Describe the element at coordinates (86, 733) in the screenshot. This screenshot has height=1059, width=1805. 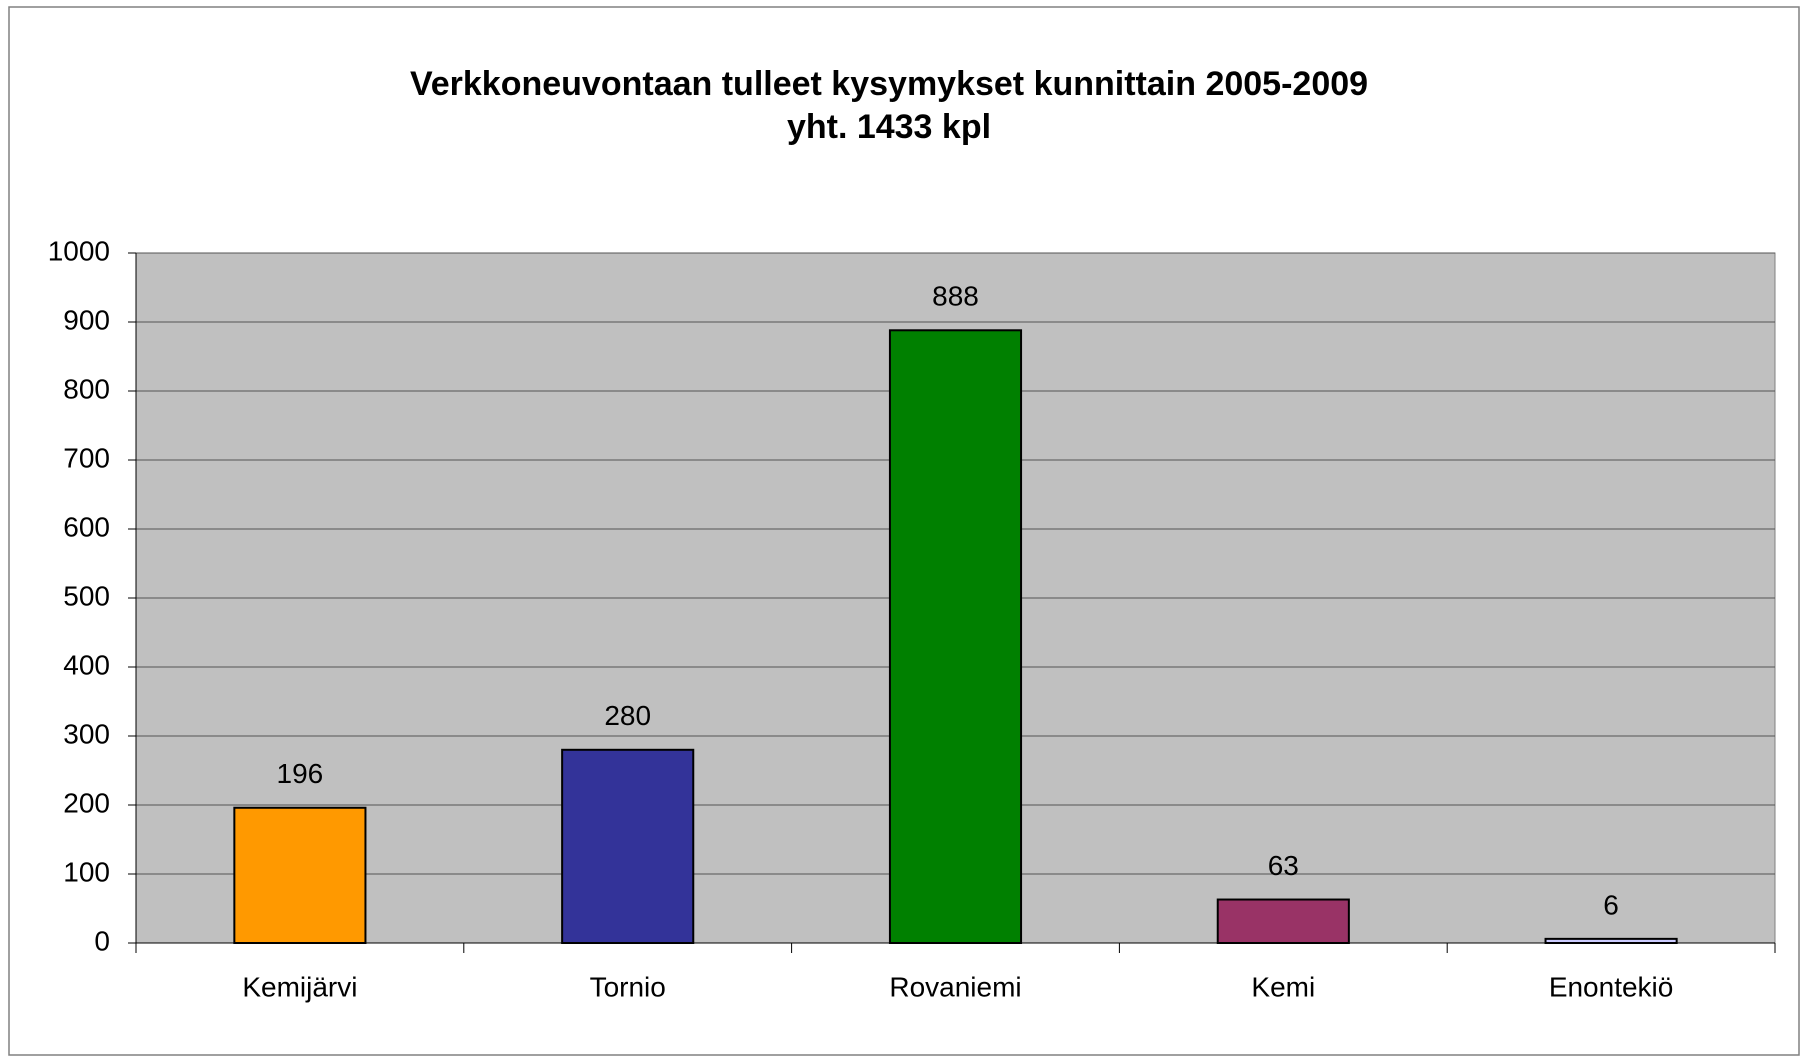
I see `y-tick-label: 300` at that location.